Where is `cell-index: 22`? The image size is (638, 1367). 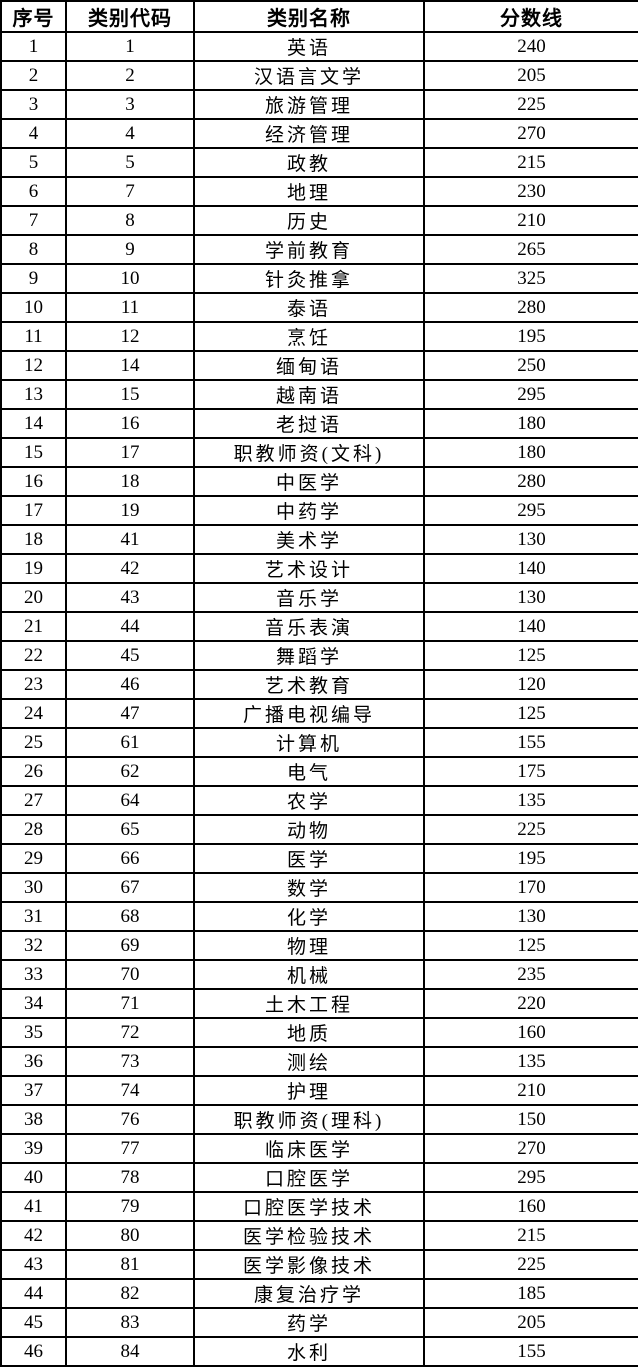 cell-index: 22 is located at coordinates (33, 655).